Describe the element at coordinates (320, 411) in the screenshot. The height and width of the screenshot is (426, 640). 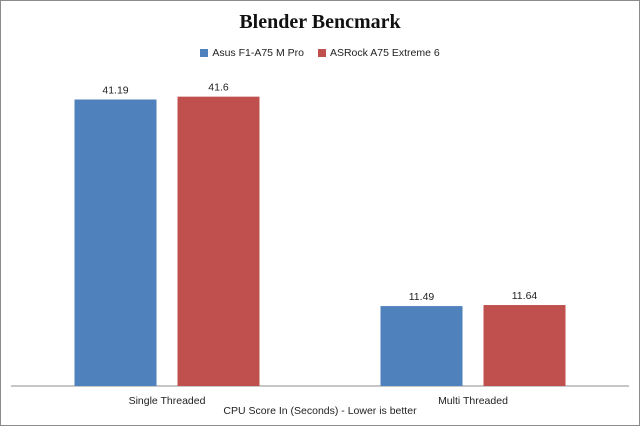
I see `x-axis-title: CPU Score In (Seconds) - Lower is better` at that location.